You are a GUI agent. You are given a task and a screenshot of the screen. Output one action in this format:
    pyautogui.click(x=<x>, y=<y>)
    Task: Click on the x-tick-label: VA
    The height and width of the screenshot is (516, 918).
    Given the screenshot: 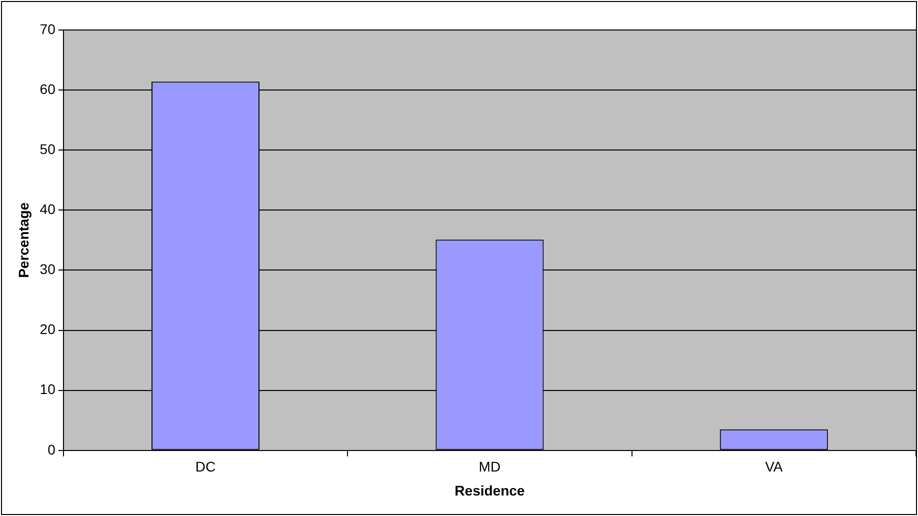 What is the action you would take?
    pyautogui.click(x=774, y=466)
    